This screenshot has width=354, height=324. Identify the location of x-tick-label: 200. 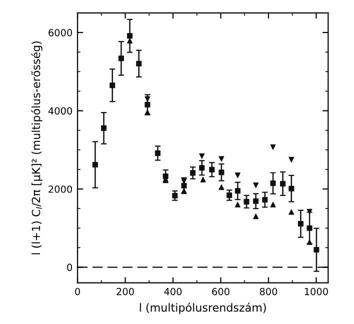
(125, 292).